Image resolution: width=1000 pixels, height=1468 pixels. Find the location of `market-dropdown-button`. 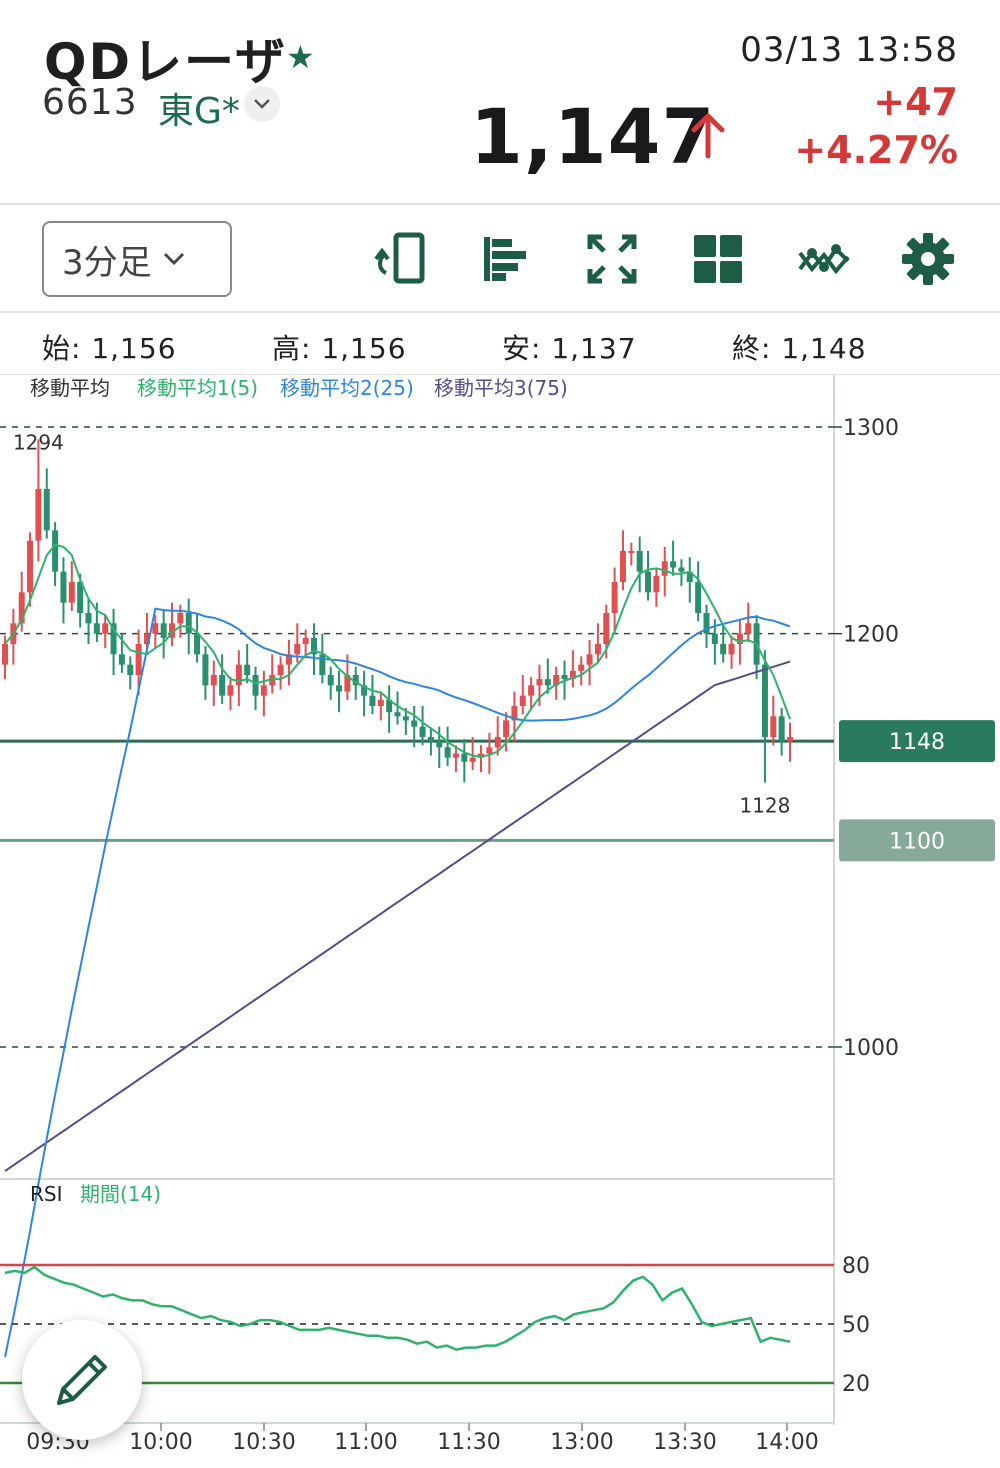

market-dropdown-button is located at coordinates (262, 104).